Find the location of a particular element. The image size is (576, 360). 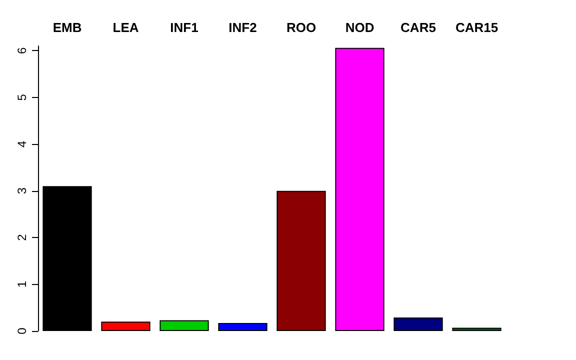

x-tick-label: EMB is located at coordinates (67, 27).